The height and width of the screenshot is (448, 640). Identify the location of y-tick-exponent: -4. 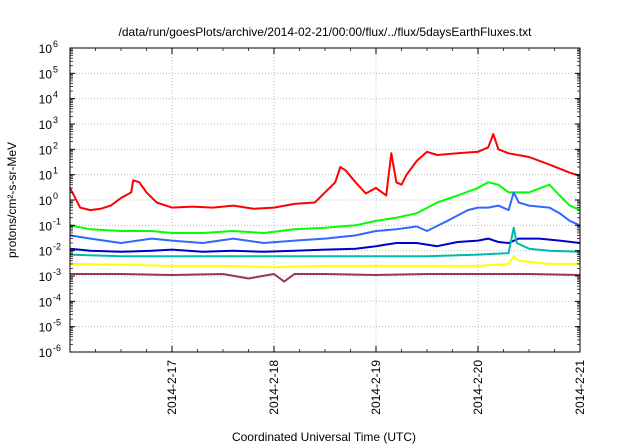
(57, 297).